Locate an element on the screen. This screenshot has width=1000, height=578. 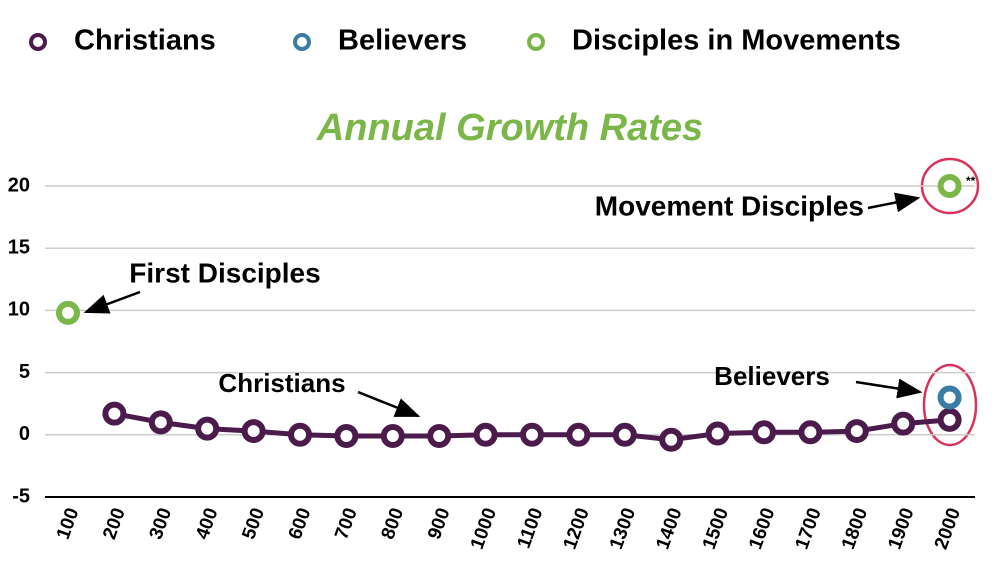
annotation: ** is located at coordinates (971, 181).